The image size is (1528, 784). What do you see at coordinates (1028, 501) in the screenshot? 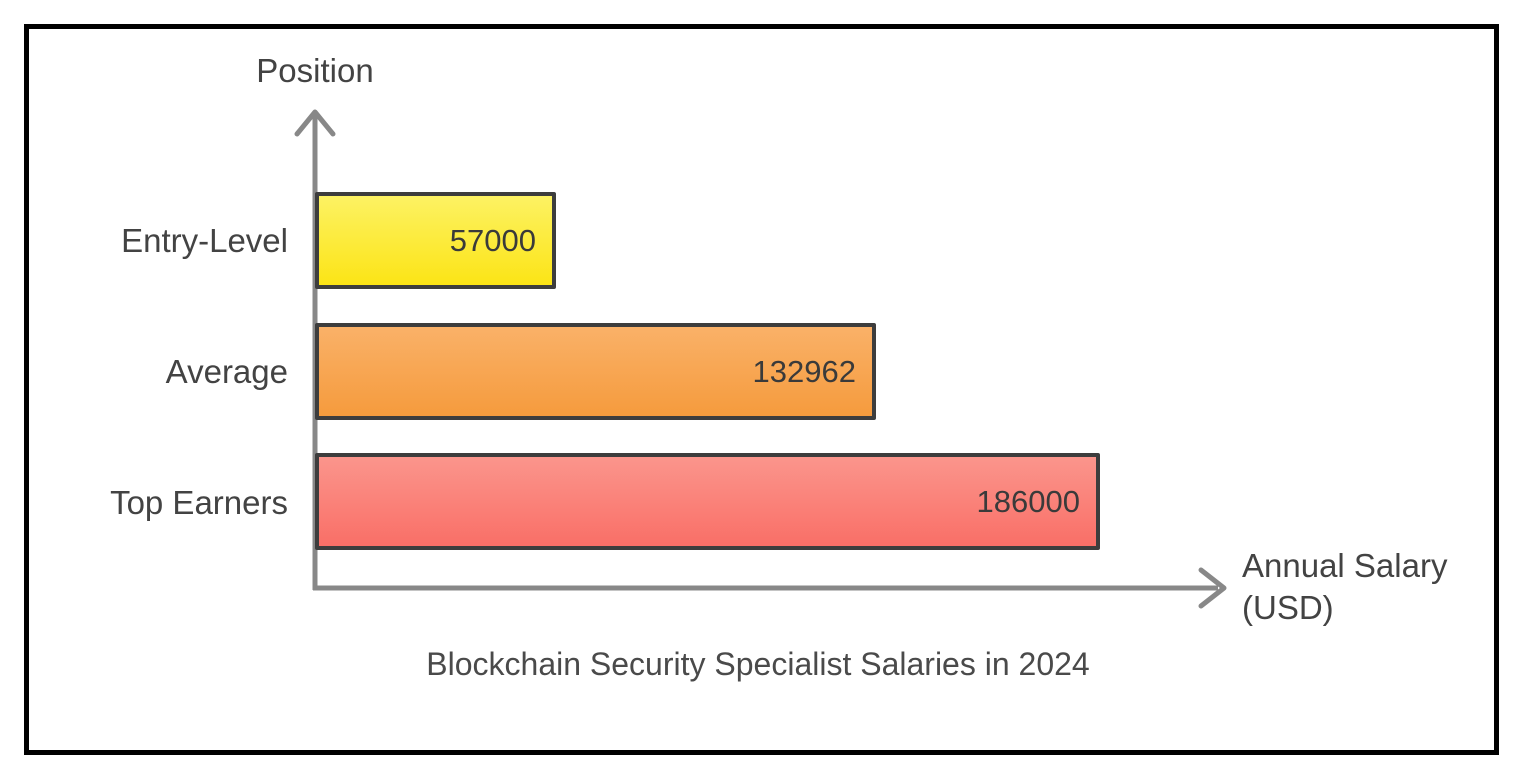
I see `bar-value-label: 186000` at bounding box center [1028, 501].